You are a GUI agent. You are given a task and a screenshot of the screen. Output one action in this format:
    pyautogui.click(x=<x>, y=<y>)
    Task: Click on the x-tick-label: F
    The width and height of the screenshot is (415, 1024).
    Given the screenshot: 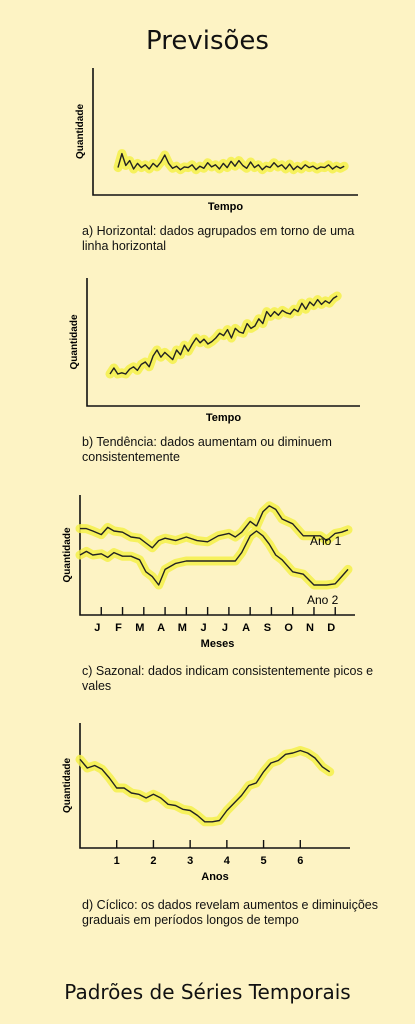 What is the action you would take?
    pyautogui.click(x=118, y=628)
    